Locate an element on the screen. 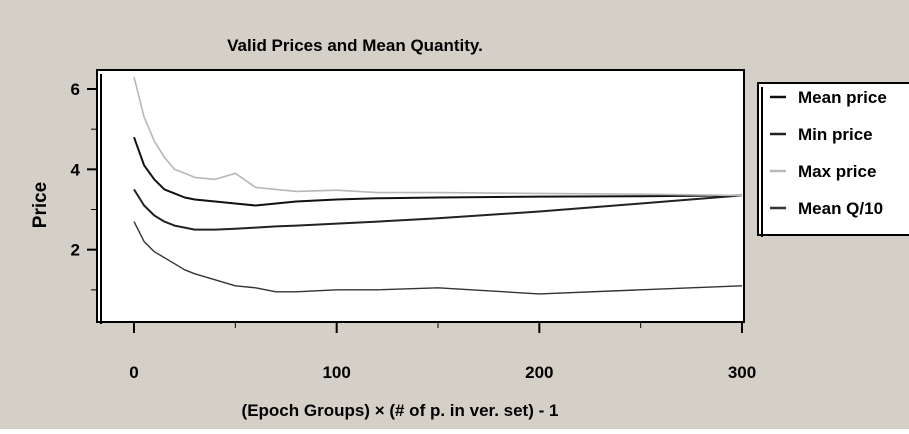  legend-label: Mean Q/10 is located at coordinates (840, 208).